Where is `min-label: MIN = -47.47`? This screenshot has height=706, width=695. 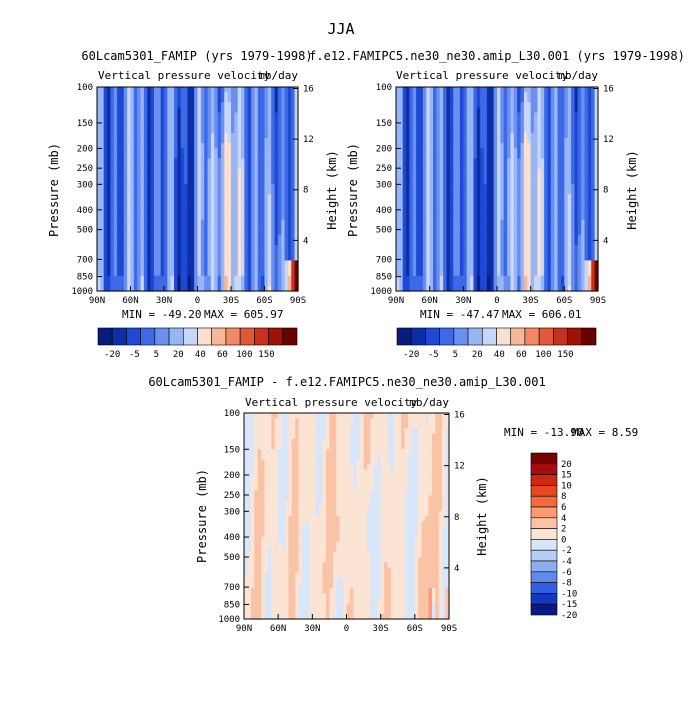
min-label: MIN = -47.47 is located at coordinates (459, 314).